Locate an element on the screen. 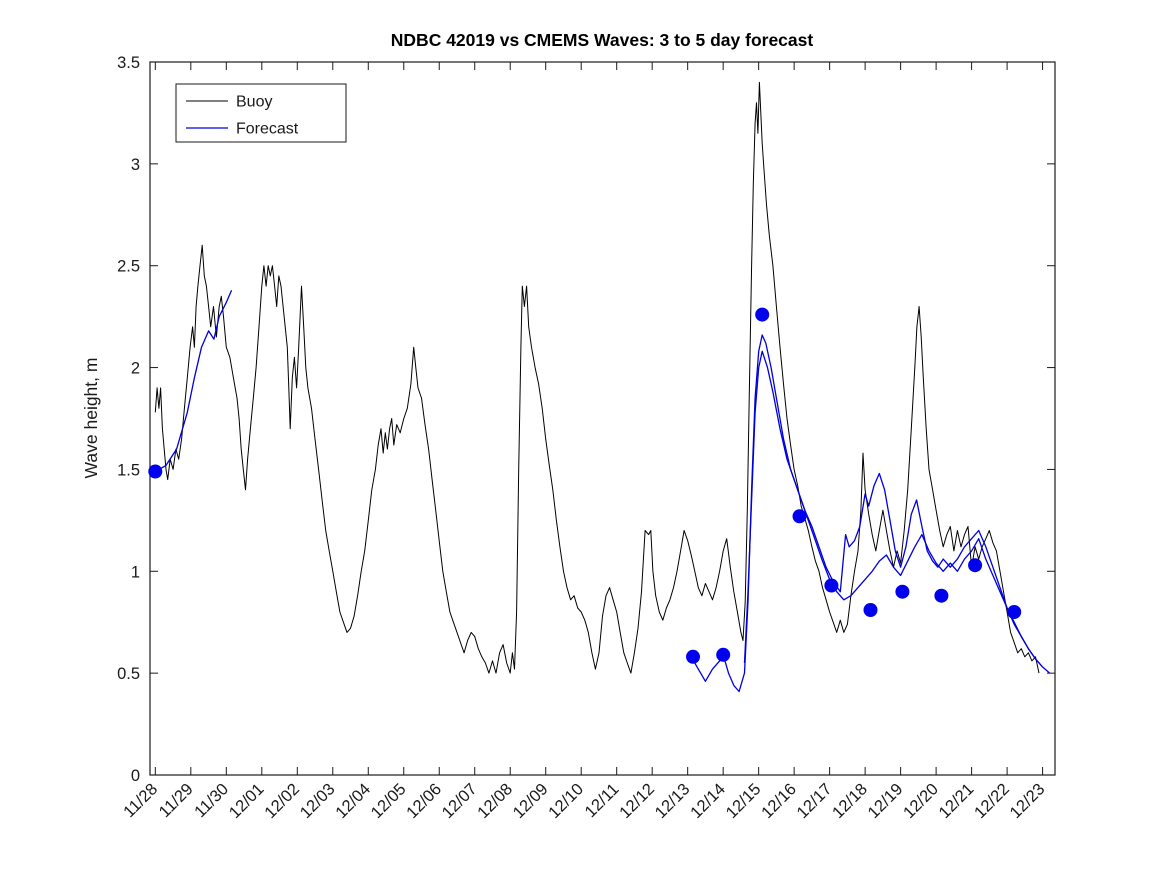 The height and width of the screenshot is (875, 1167). x-tick-label: 12/18 is located at coordinates (850, 801).